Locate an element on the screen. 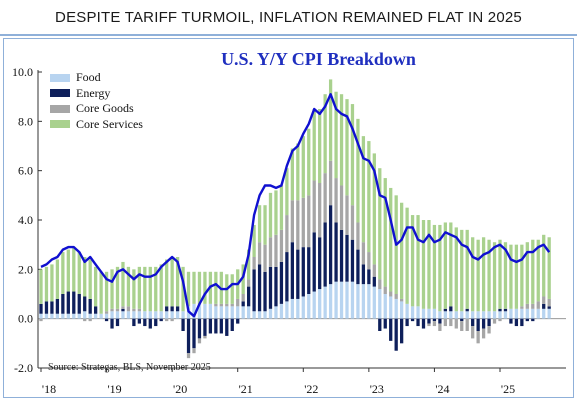 The image size is (577, 400). legend: Food Energy Core Goods Core Services is located at coordinates (96, 101).